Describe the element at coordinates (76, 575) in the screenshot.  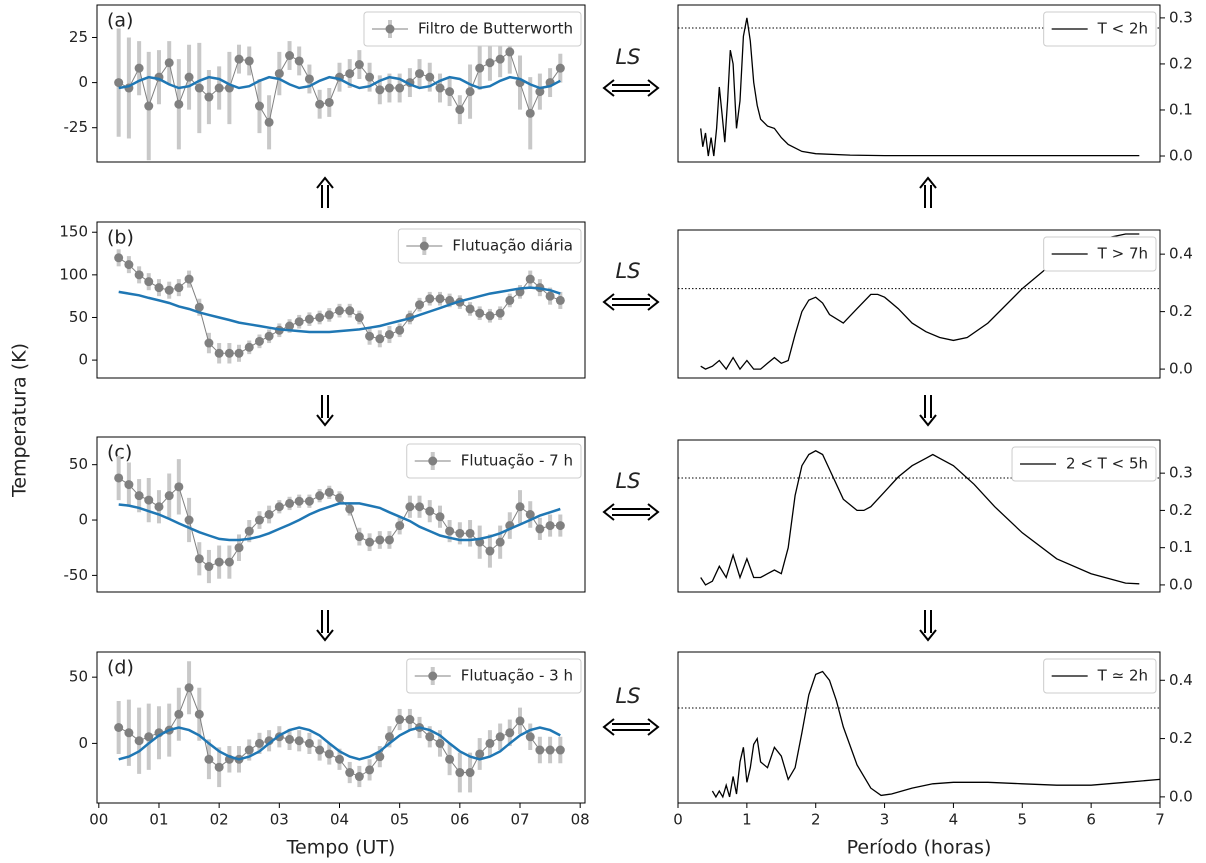
I see `y-tick-label: -50` at that location.